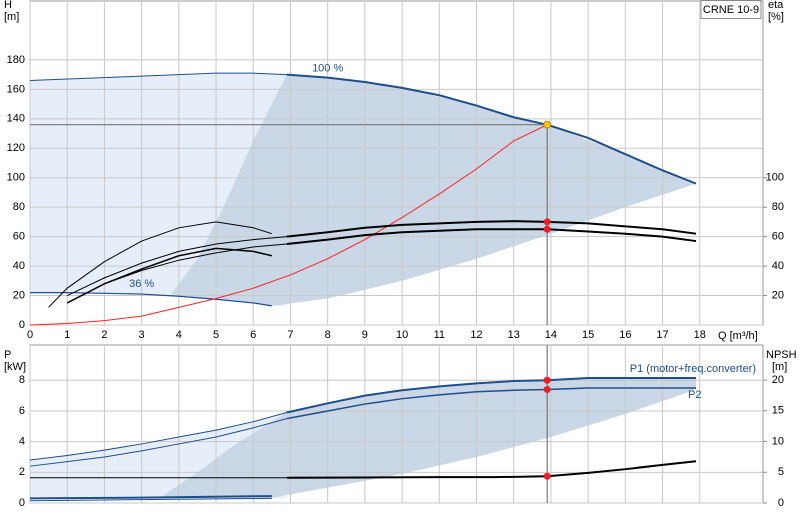 This screenshot has height=520, width=800. I want to click on y-tick-label: 4, so click(22, 442).